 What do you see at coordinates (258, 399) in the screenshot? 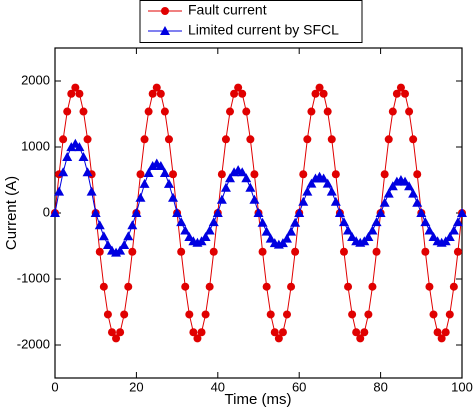
I see `x-axis-label: Time (ms)` at bounding box center [258, 399].